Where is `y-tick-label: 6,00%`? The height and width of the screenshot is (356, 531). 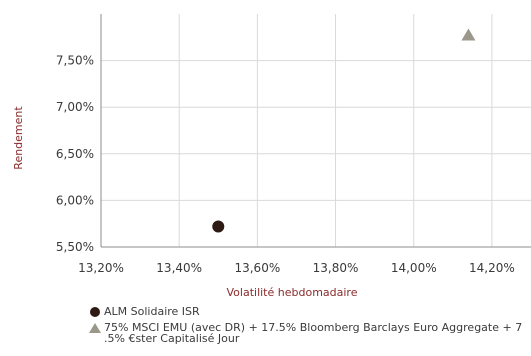
y-tick-label: 6,00% is located at coordinates (75, 200).